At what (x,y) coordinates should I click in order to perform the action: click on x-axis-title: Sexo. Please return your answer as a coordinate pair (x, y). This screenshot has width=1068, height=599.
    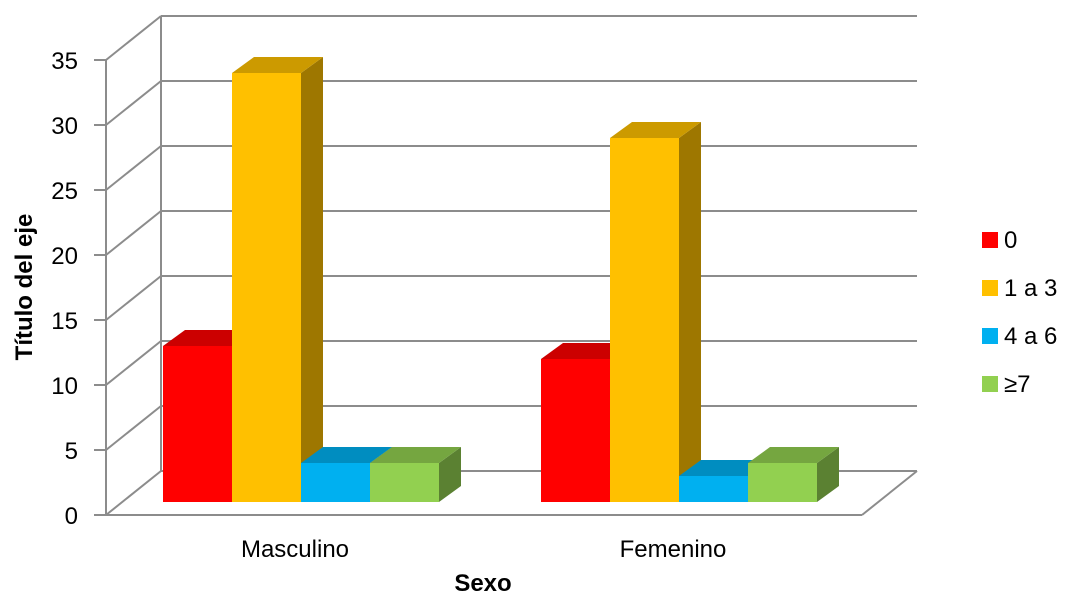
    Looking at the image, I should click on (482, 583).